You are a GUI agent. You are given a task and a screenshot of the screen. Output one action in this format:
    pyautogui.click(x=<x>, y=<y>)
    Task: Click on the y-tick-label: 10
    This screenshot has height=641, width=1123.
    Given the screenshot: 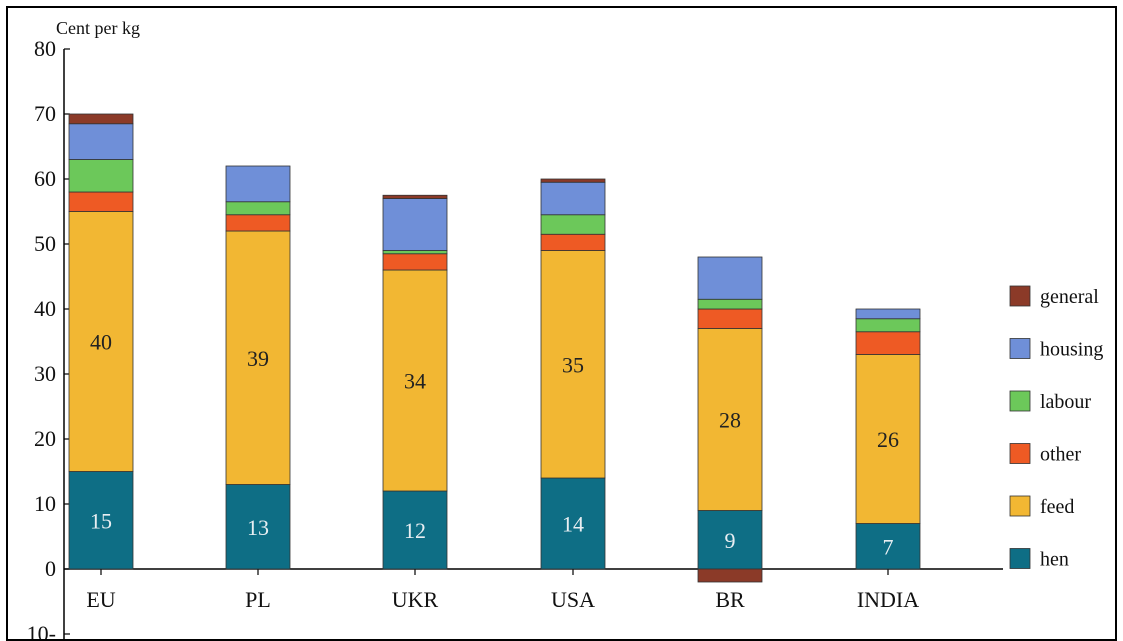 What is the action you would take?
    pyautogui.click(x=45, y=503)
    